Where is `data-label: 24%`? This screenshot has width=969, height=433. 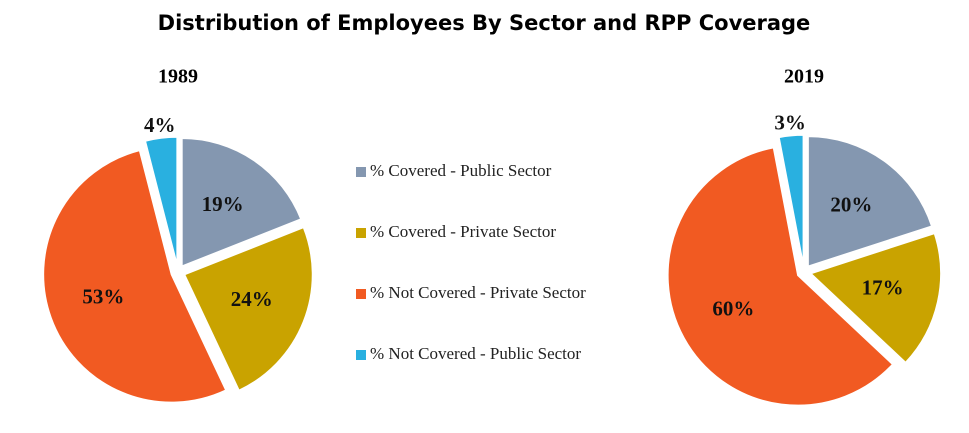
data-label: 24% is located at coordinates (252, 299).